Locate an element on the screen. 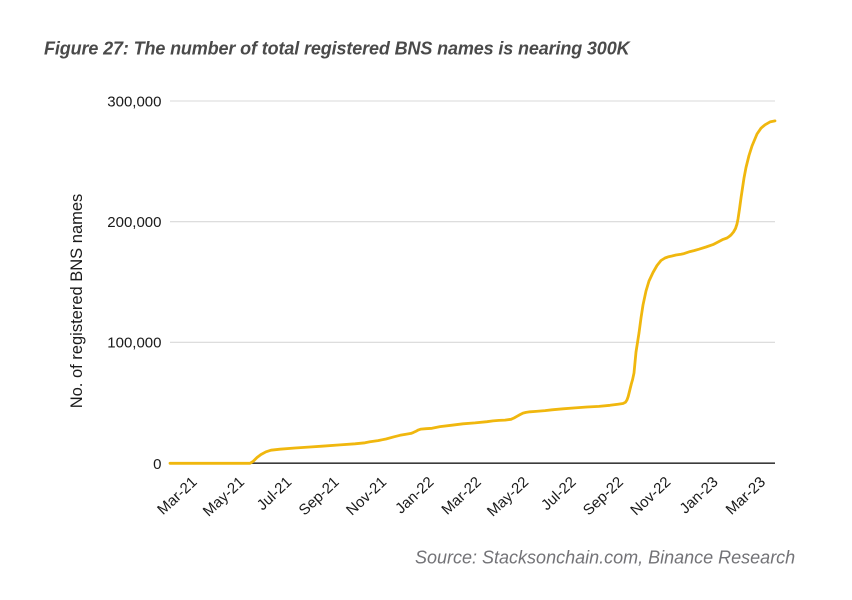 The width and height of the screenshot is (852, 600). svg-text: 0 is located at coordinates (157, 464).